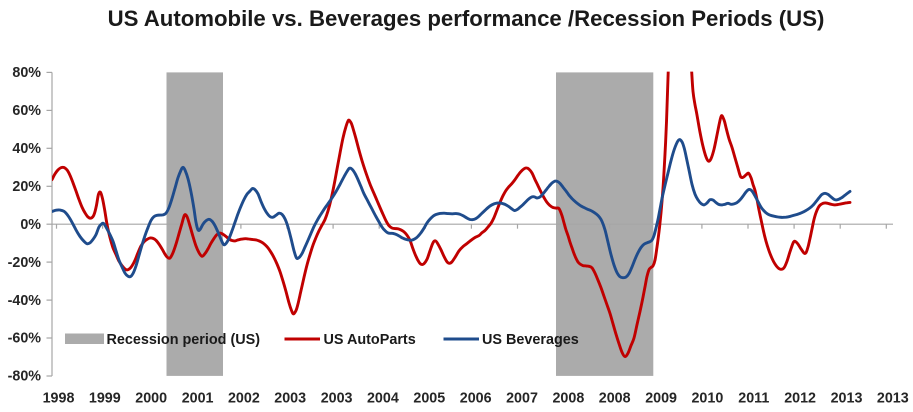  I want to click on svg-text: 2011, so click(753, 399).